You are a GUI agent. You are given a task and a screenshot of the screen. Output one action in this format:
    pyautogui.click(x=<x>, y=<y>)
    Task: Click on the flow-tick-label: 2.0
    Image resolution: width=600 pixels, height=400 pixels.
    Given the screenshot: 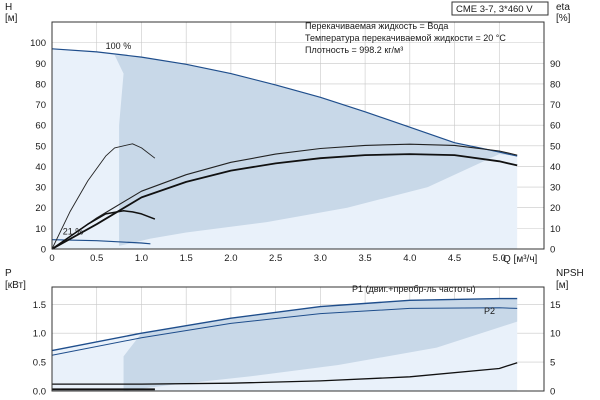 What is the action you would take?
    pyautogui.click(x=230, y=258)
    